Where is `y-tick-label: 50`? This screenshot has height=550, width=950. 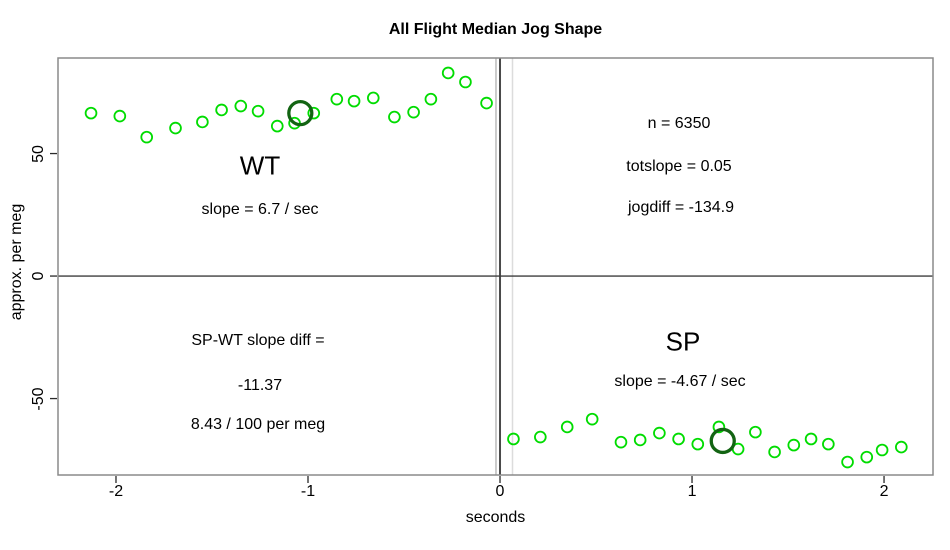 y-tick-label: 50 is located at coordinates (38, 153).